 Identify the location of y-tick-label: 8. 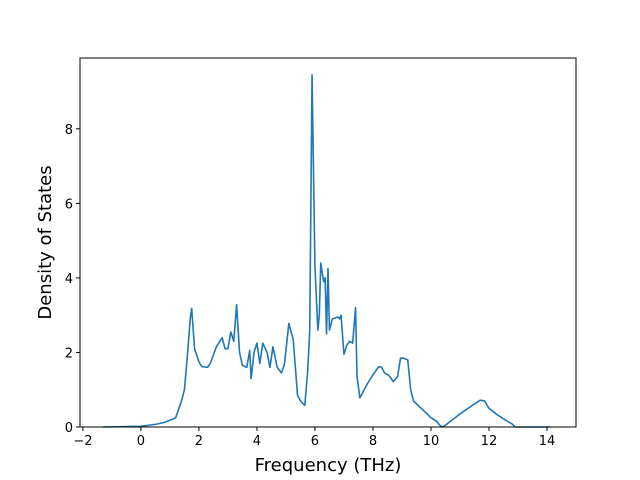
(69, 130).